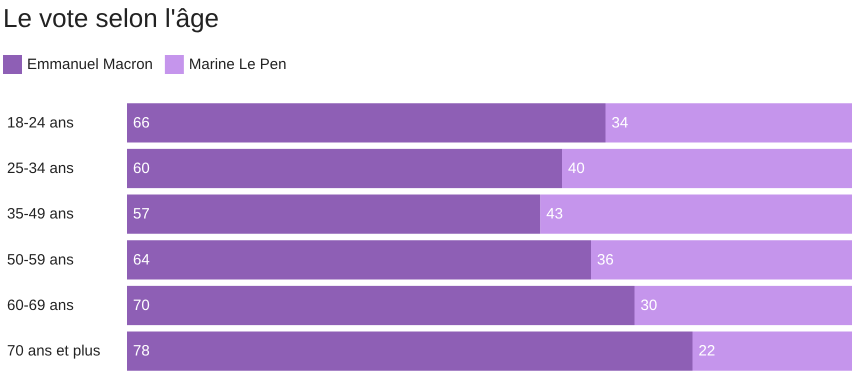 The image size is (854, 376). Describe the element at coordinates (707, 351) in the screenshot. I see `data-label: 22` at that location.